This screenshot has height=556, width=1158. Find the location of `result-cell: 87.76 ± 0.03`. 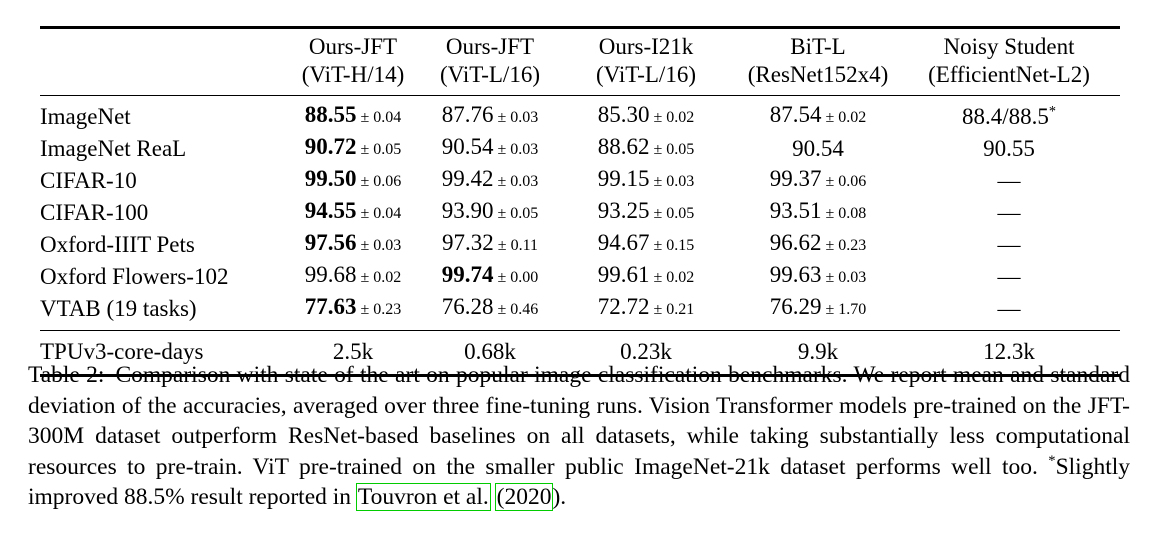

result-cell: 87.76 ± 0.03 is located at coordinates (490, 114).